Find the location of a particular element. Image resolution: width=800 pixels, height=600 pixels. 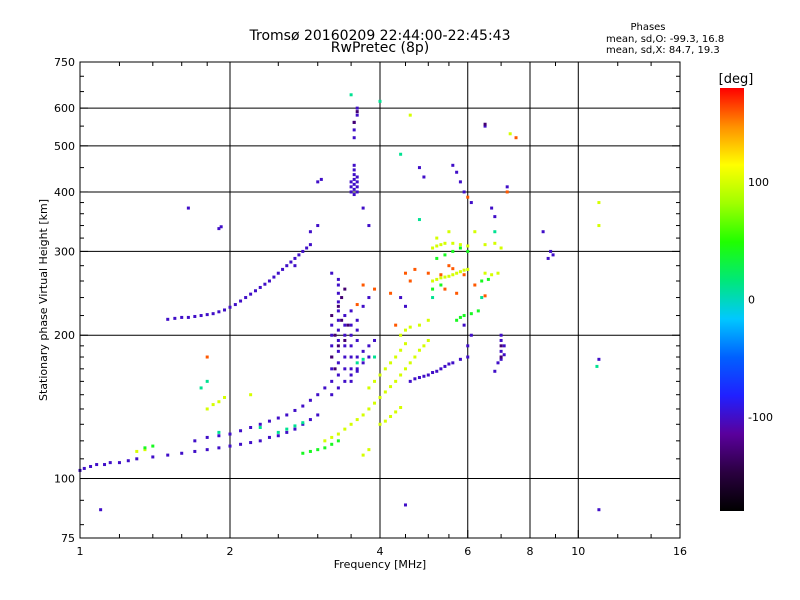

colorbar-tick-labels: 100 0 -100 is located at coordinates (760, 300).